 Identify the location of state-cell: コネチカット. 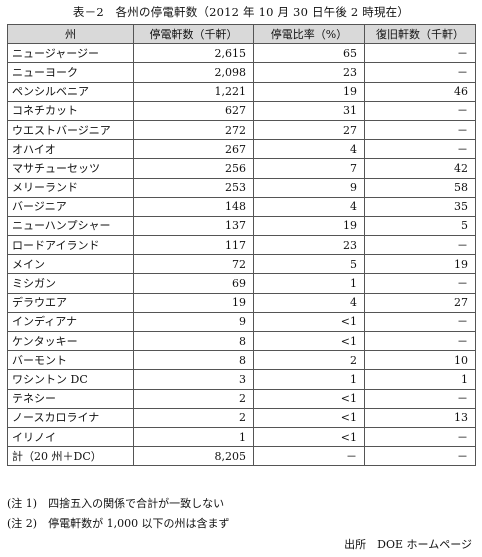
(70, 110).